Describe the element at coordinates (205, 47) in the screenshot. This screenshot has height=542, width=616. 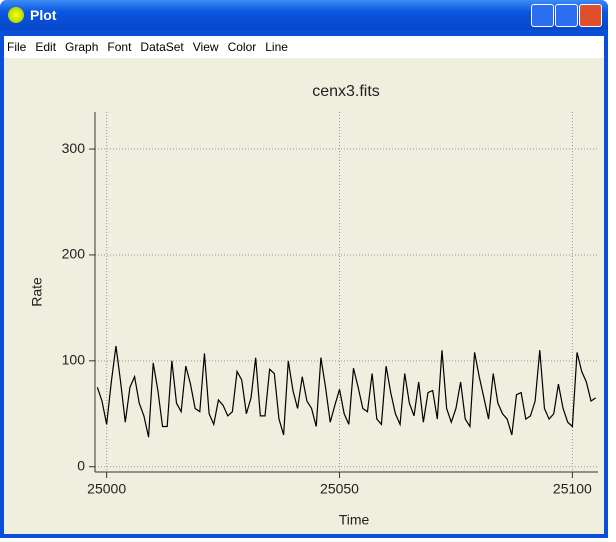
I see `menu-item: View` at that location.